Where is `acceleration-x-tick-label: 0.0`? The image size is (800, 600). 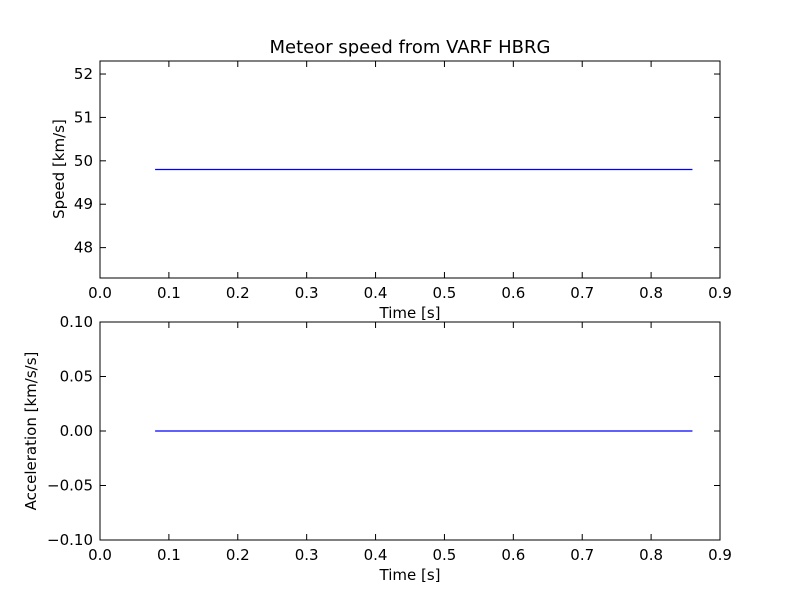 acceleration-x-tick-label: 0.0 is located at coordinates (100, 555).